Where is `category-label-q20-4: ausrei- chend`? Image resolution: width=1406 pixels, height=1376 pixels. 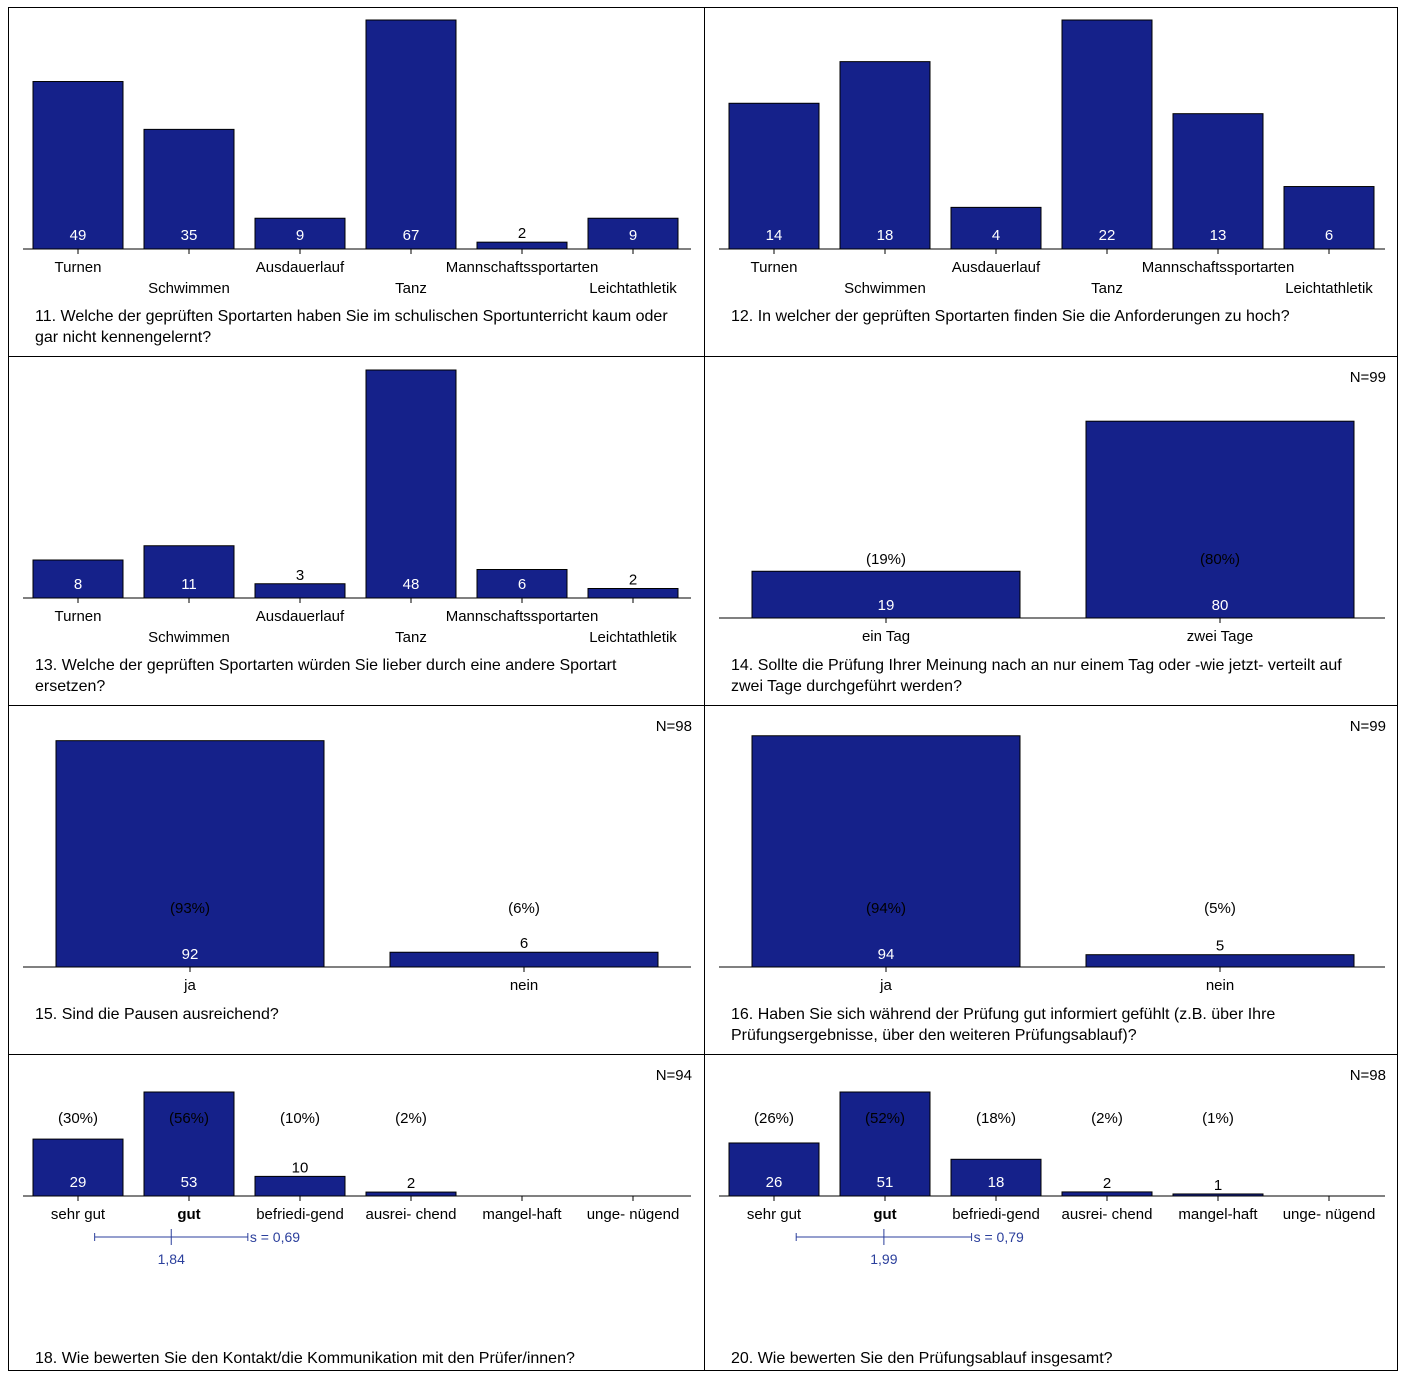 category-label-q20-4: ausrei- chend is located at coordinates (1107, 1214).